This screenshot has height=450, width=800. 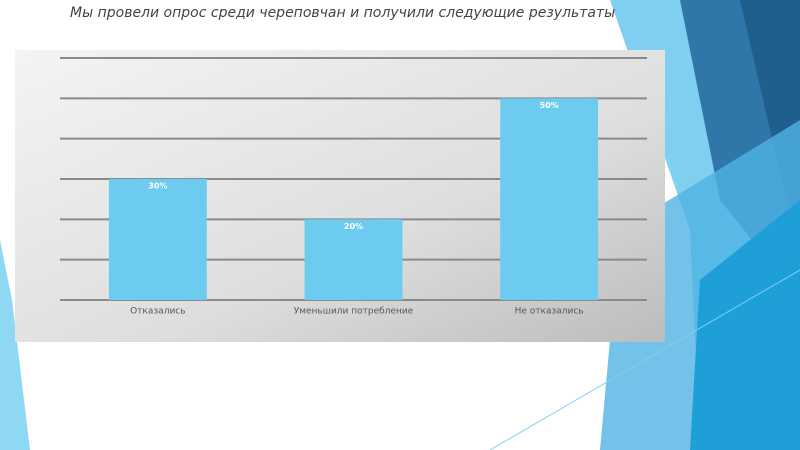 I want to click on data-label: 50%, so click(x=549, y=105).